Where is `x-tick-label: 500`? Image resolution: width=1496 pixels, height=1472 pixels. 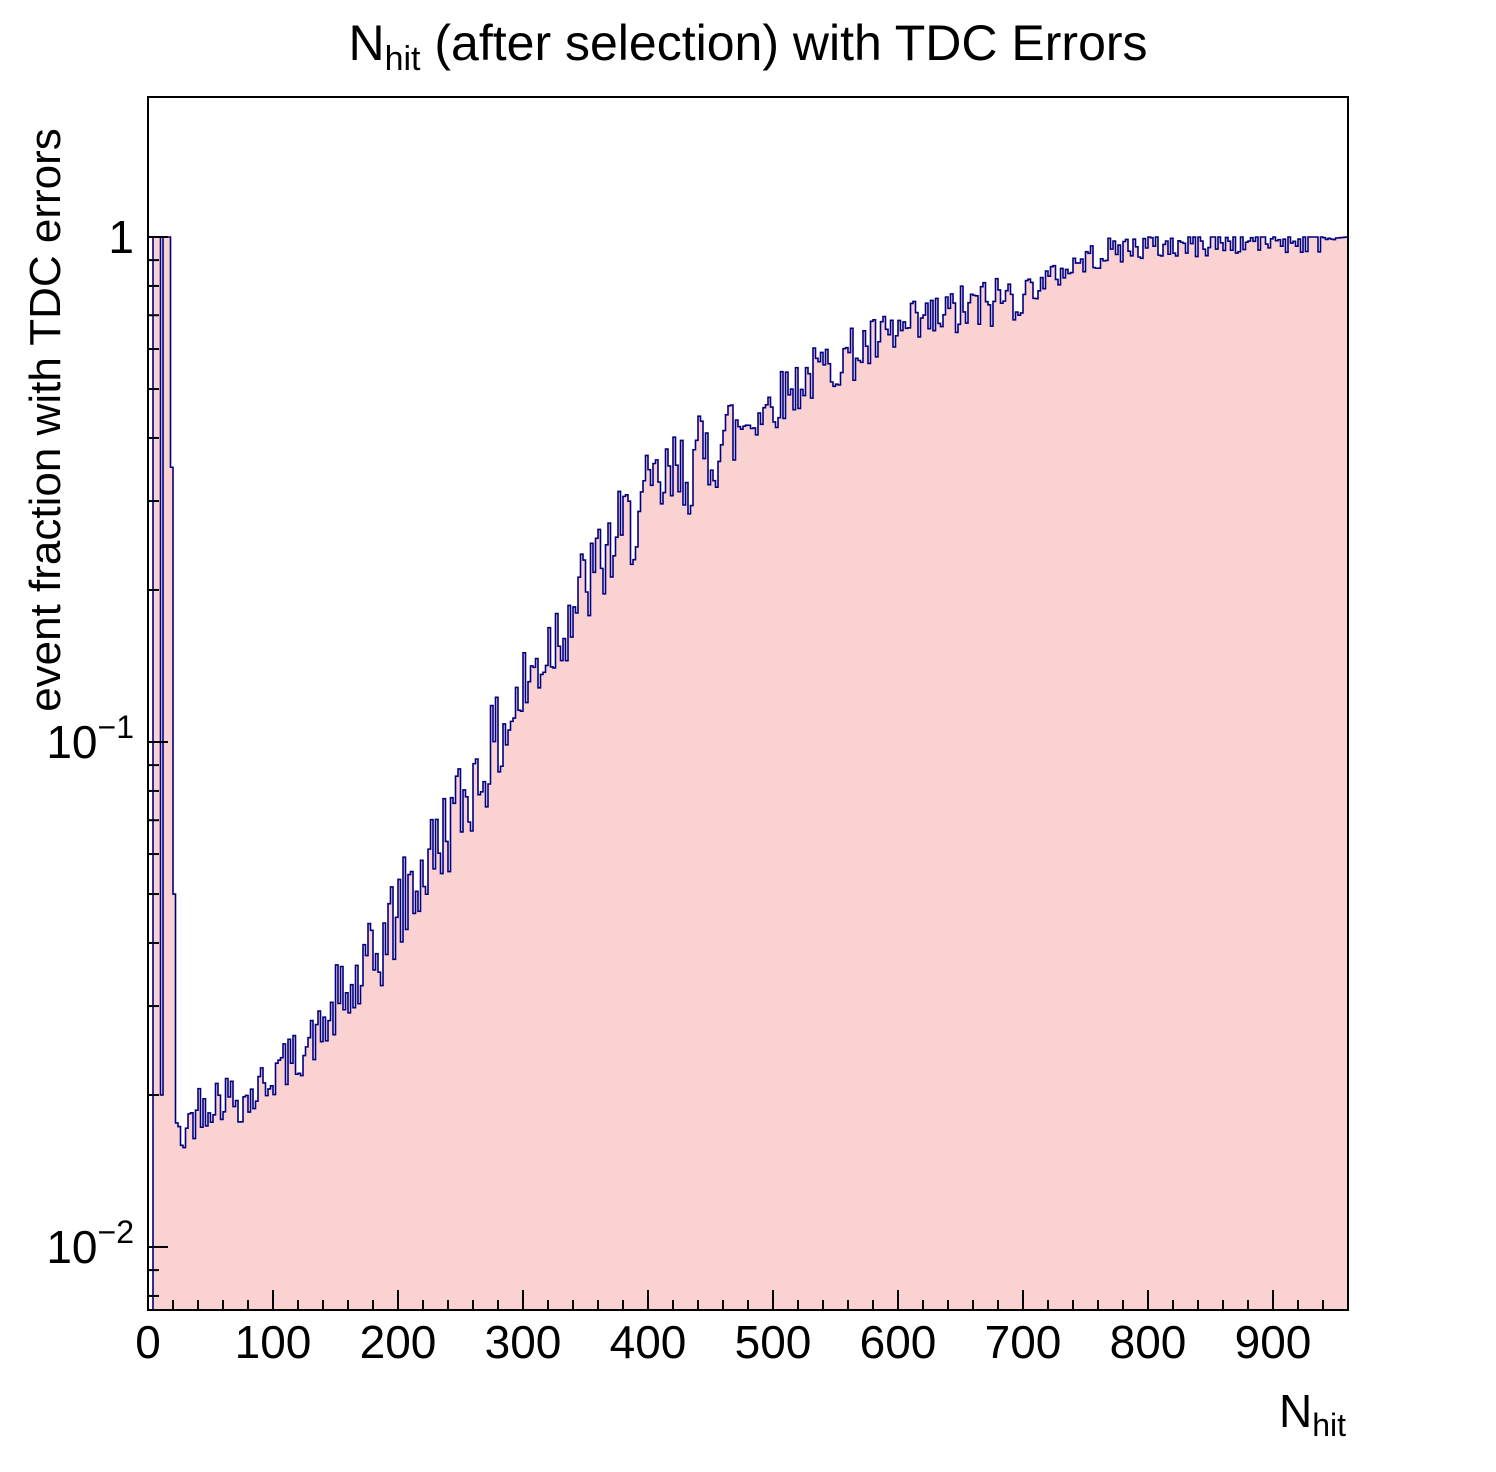
x-tick-label: 500 is located at coordinates (773, 1342).